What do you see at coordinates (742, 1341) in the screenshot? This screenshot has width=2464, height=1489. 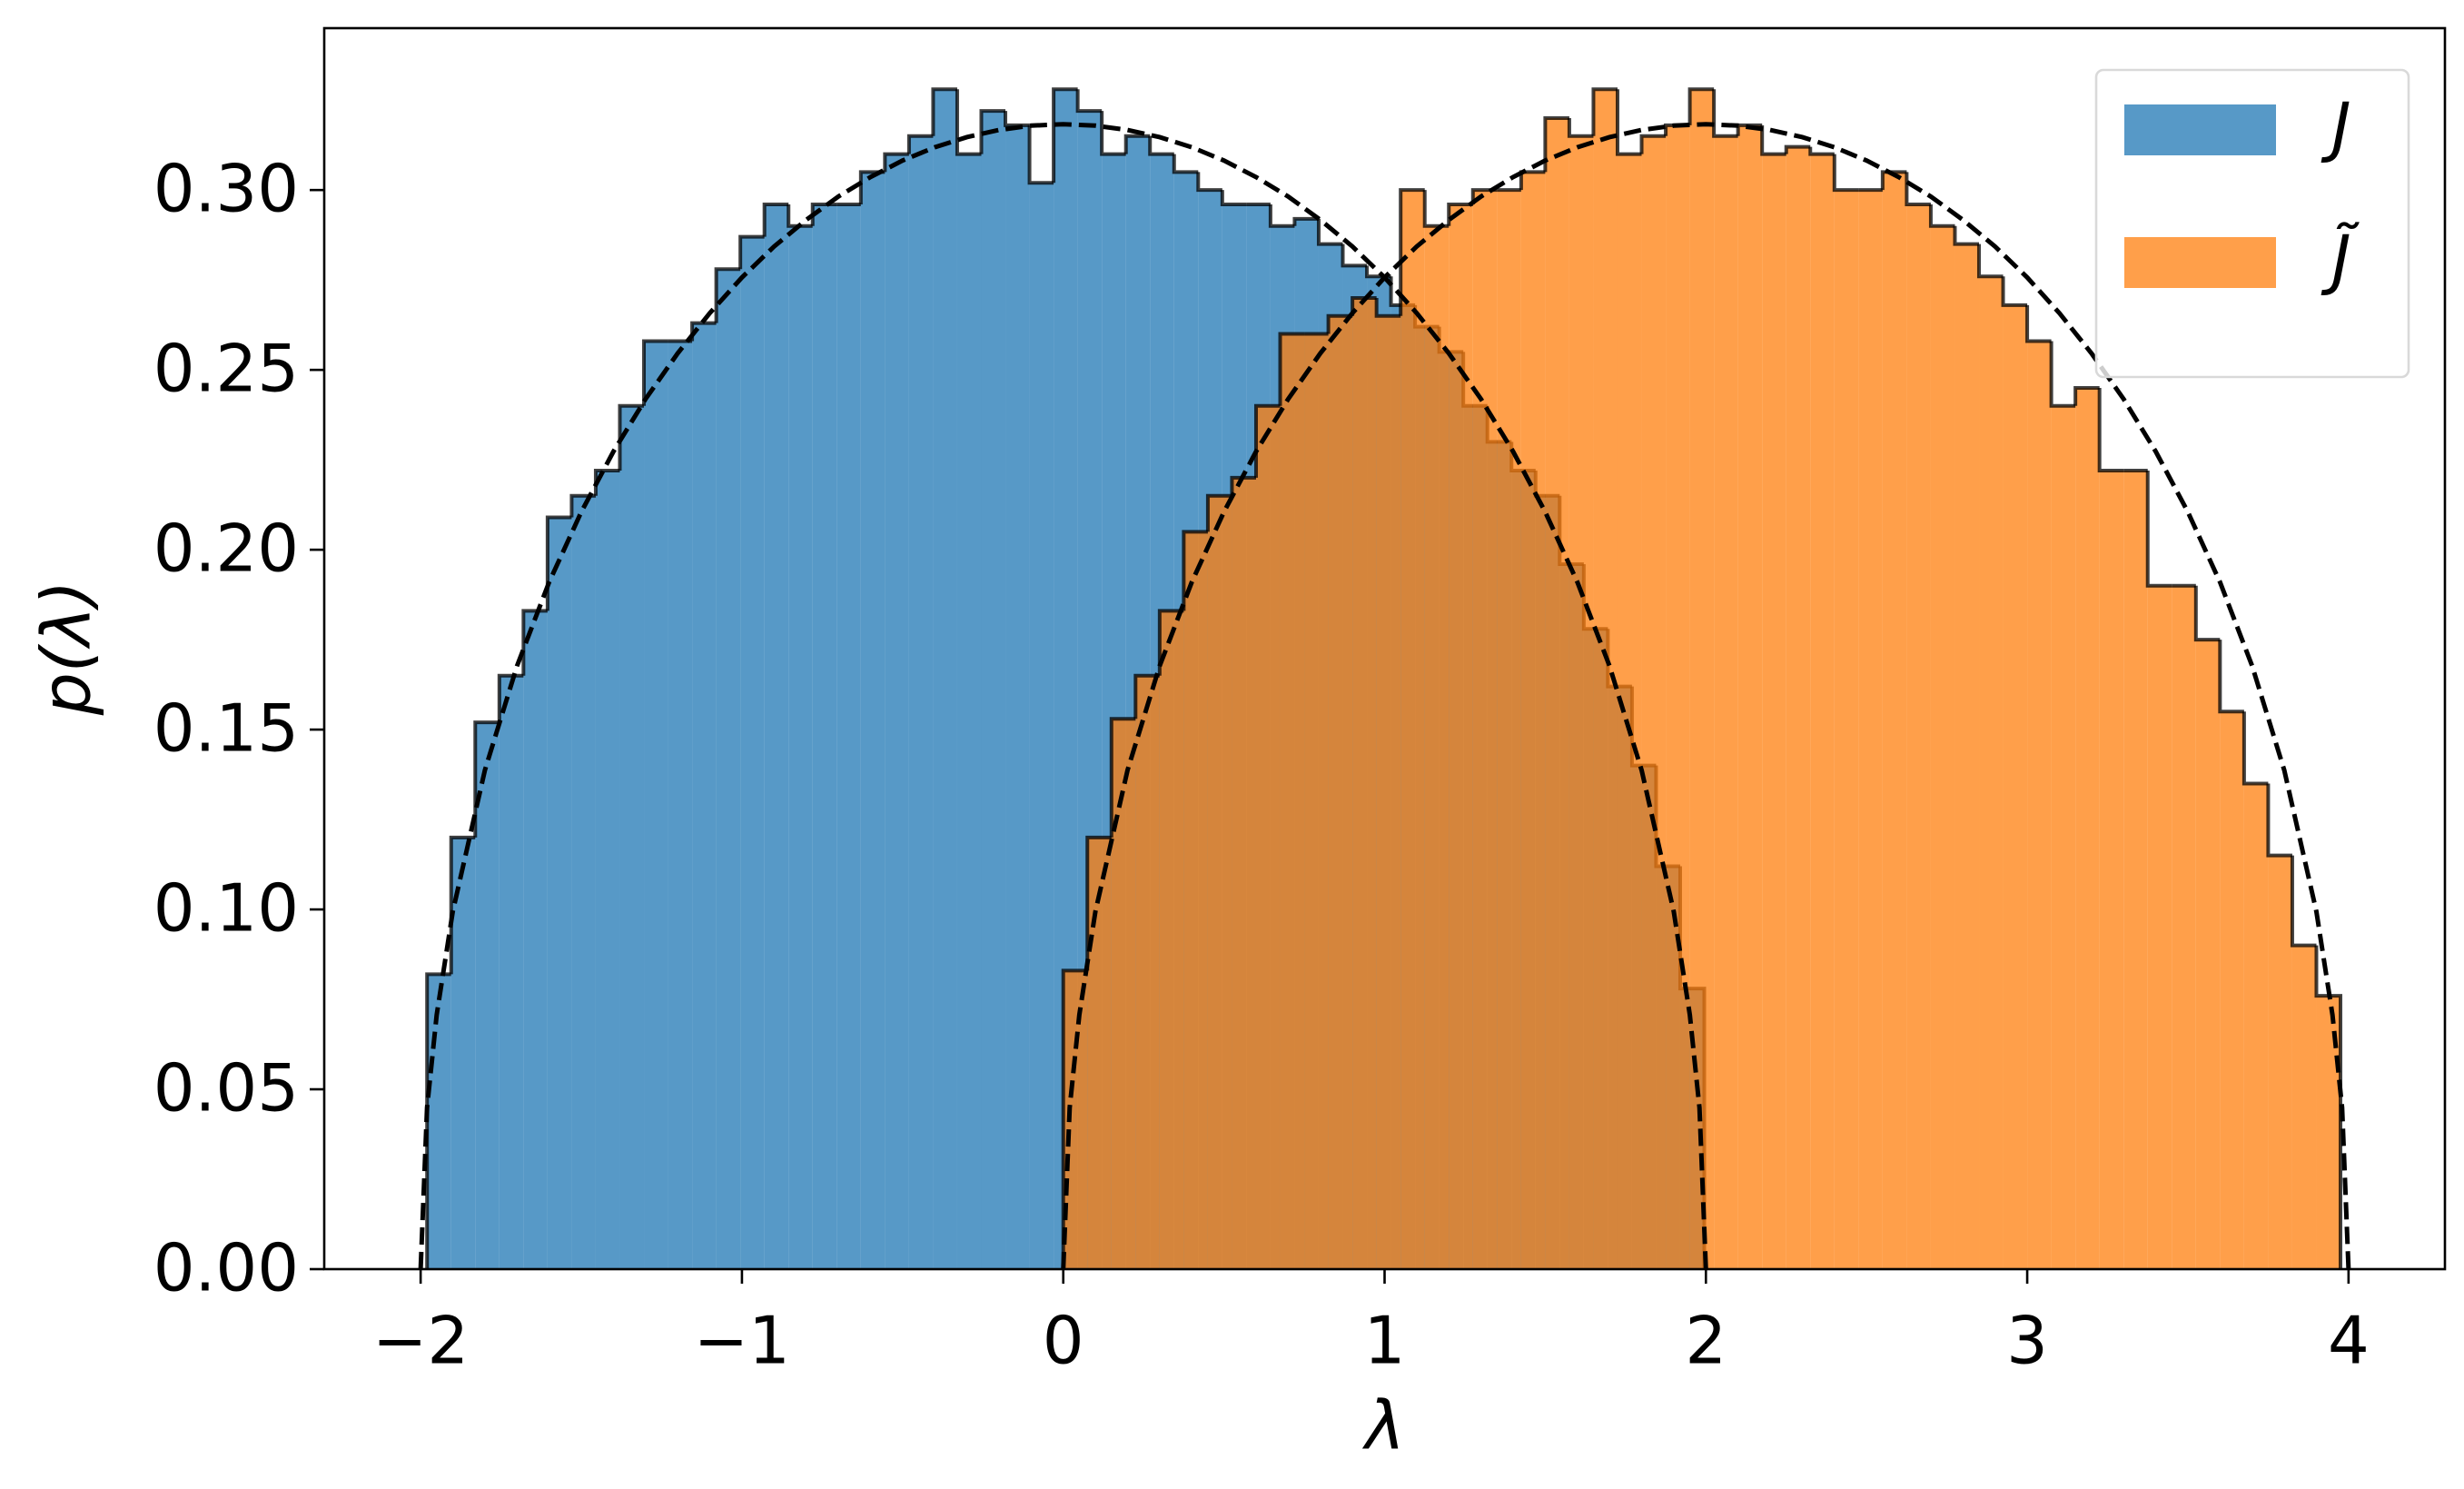 I see `x-tick-label: −1` at bounding box center [742, 1341].